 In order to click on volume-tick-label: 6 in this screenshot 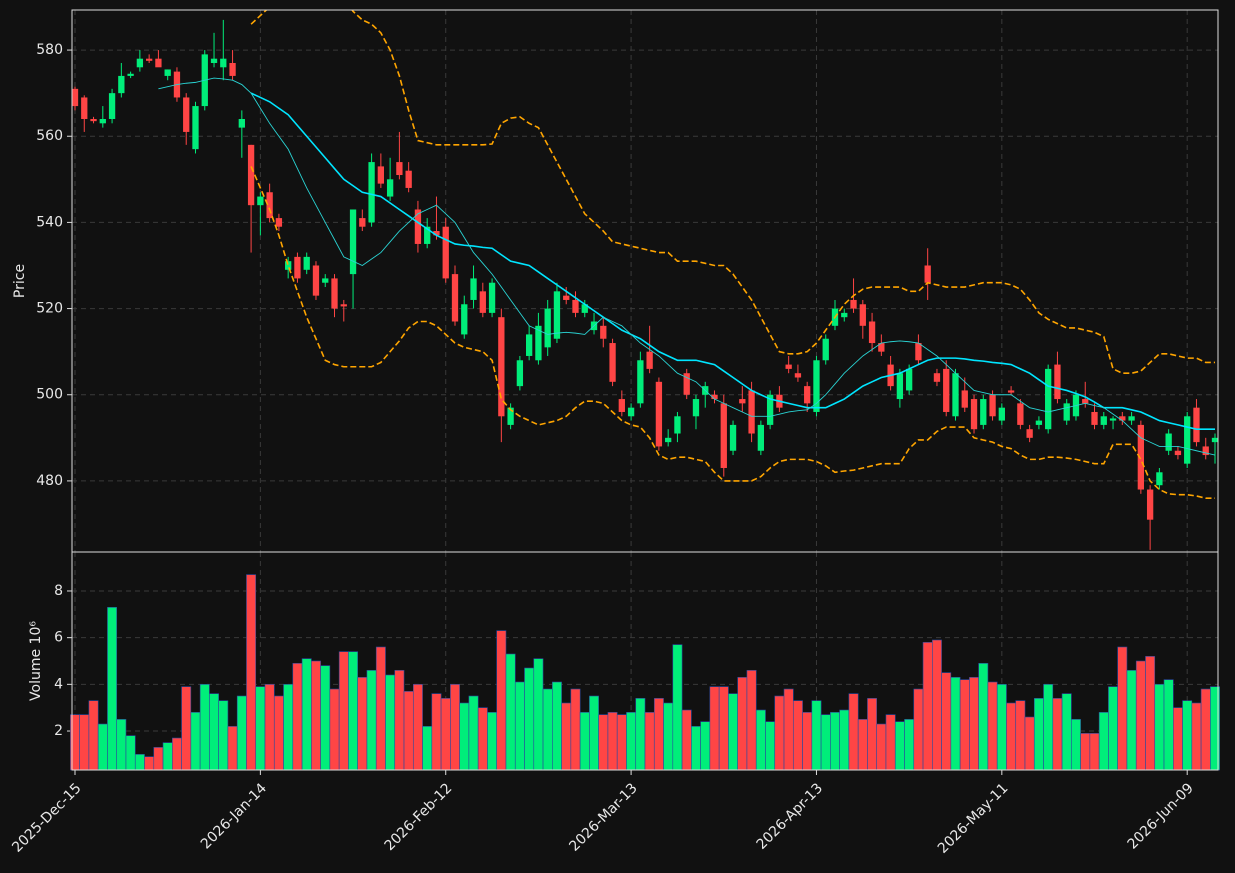, I will do `click(58, 638)`.